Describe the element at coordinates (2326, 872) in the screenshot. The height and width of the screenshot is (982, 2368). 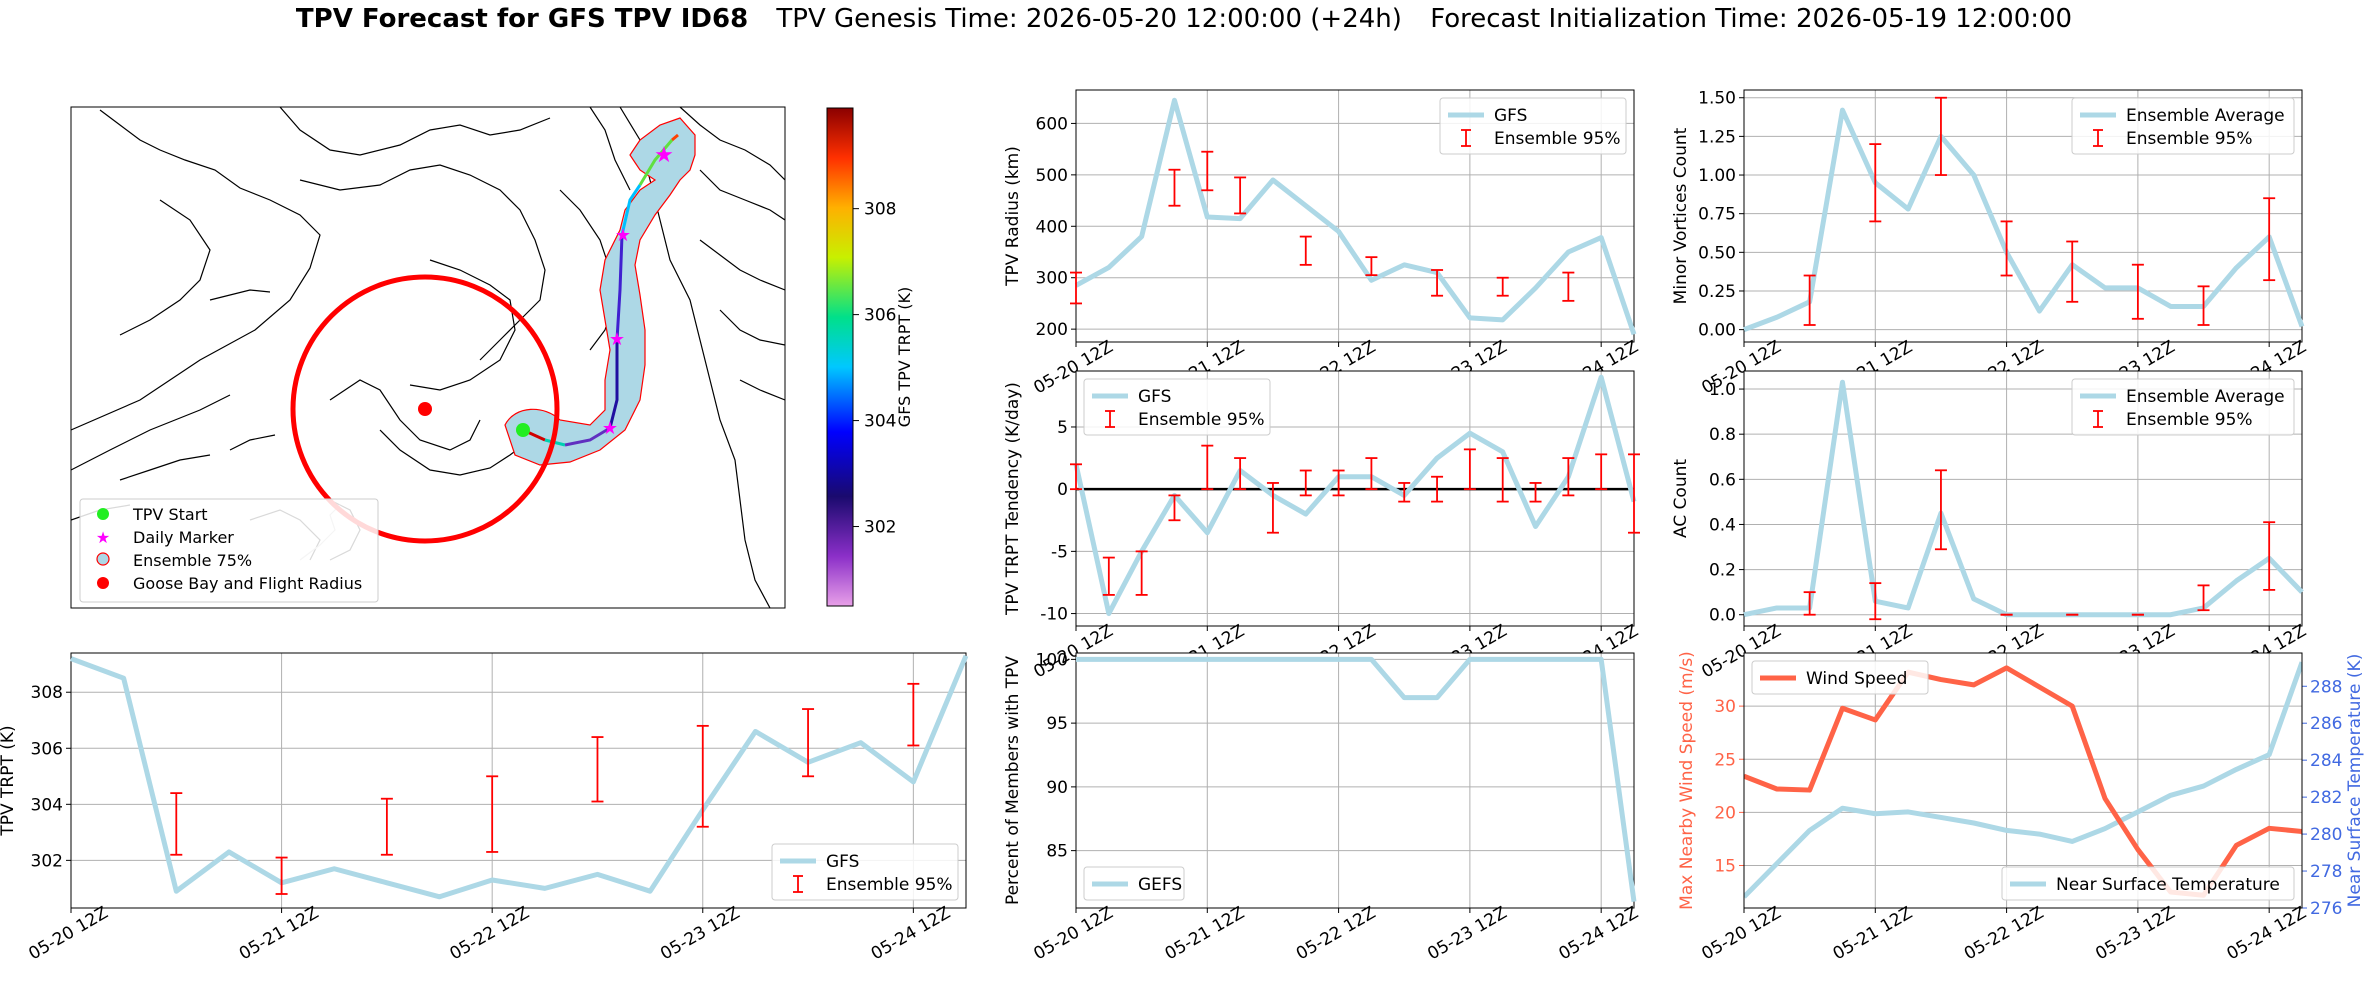
I see `y-tick-label-right: 278` at that location.